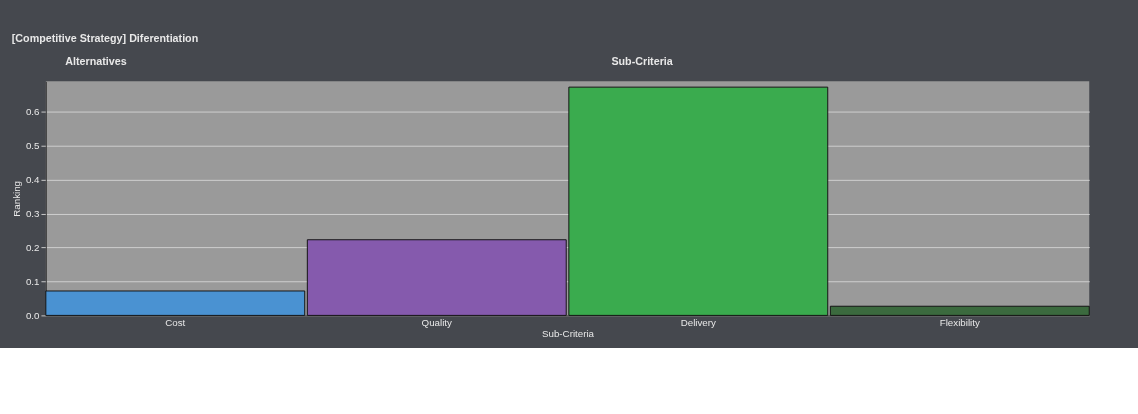  Describe the element at coordinates (96, 60) in the screenshot. I see `text: Alternatives` at that location.